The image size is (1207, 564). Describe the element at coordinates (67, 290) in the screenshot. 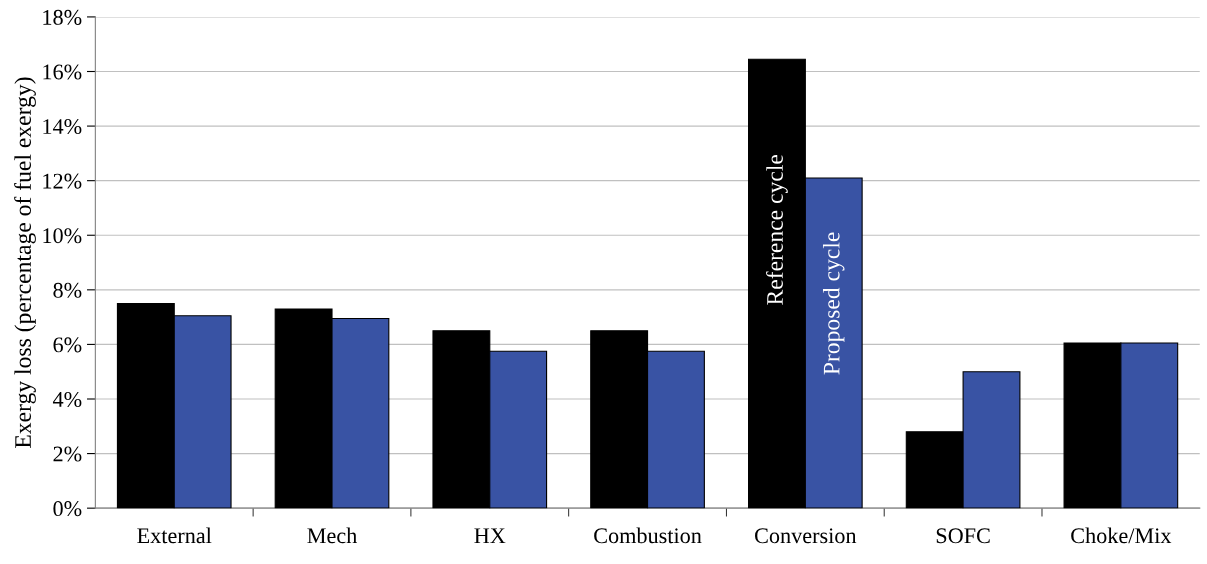

I see `y-tick-label: 8%` at that location.